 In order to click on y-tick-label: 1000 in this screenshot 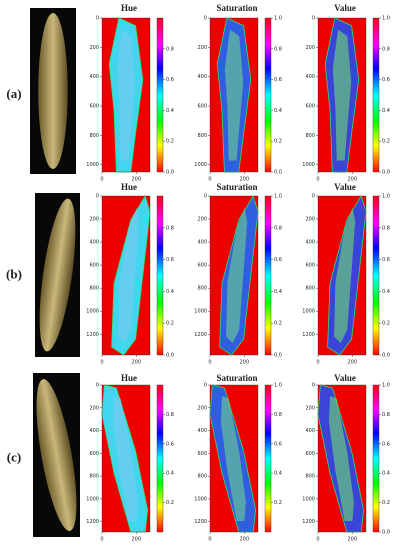, I will do `click(308, 165)`.